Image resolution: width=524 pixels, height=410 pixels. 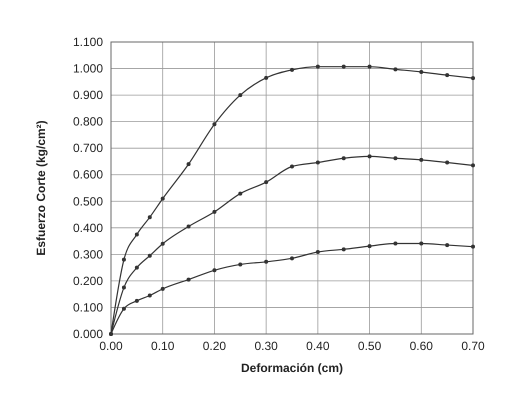 I want to click on x-tick-label: 0.40, so click(x=318, y=346).